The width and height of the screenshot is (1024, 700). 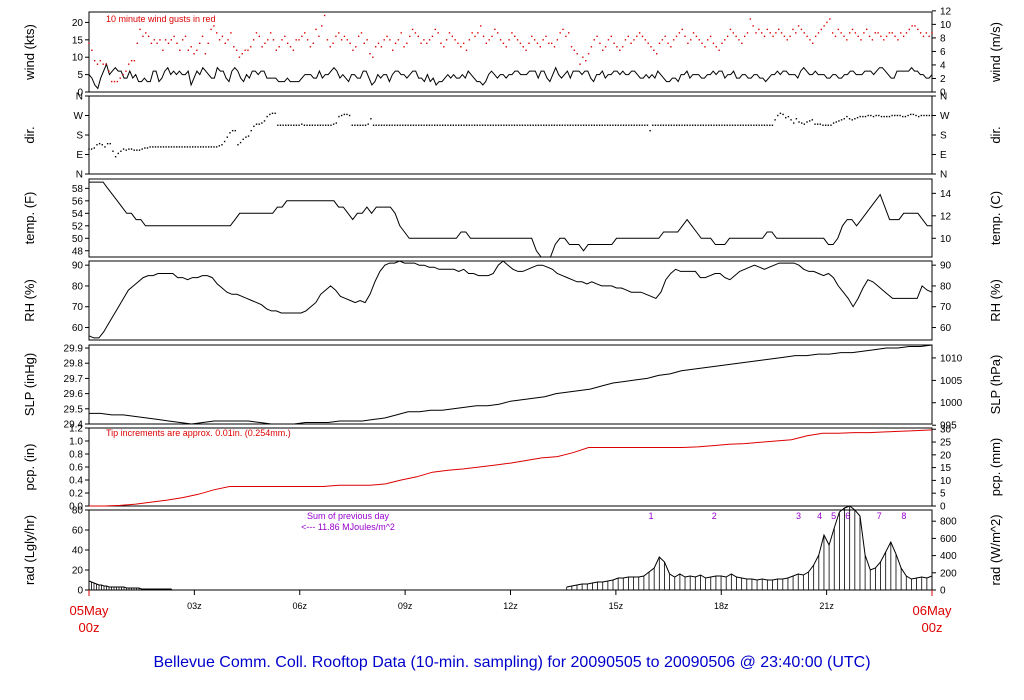 I want to click on right-tick-label: 20, so click(x=946, y=455).